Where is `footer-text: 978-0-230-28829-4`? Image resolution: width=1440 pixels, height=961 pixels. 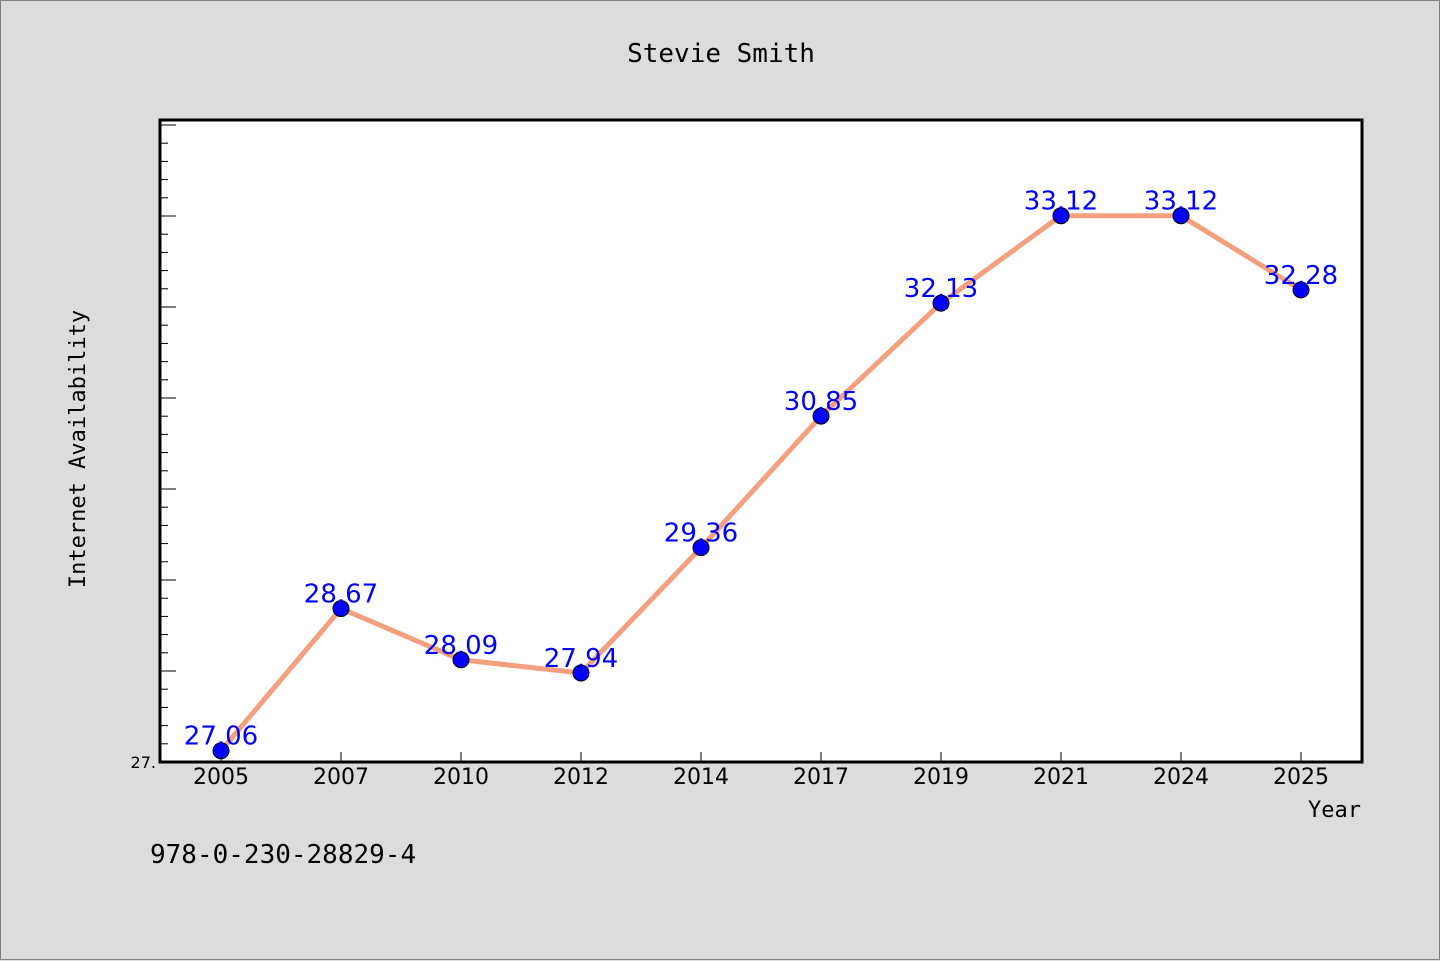 footer-text: 978-0-230-28829-4 is located at coordinates (283, 855).